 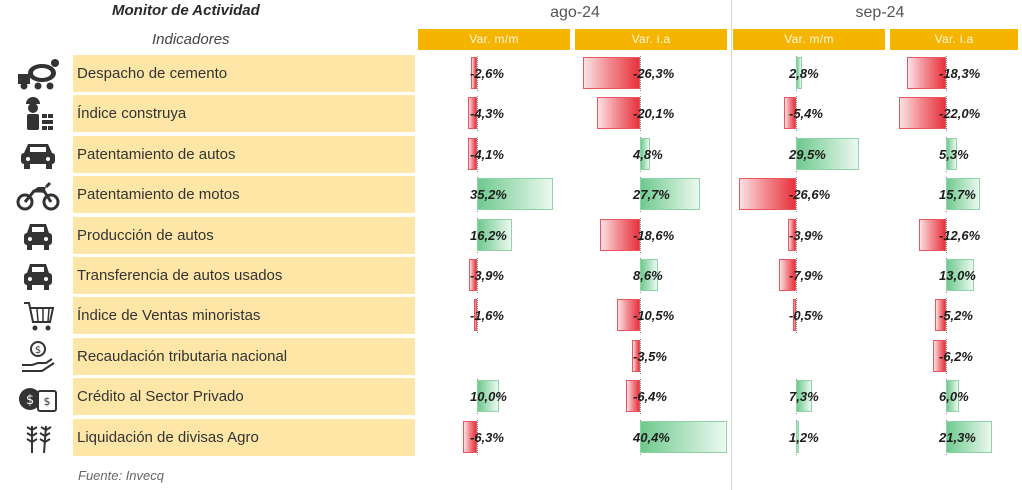 What do you see at coordinates (244, 114) in the screenshot?
I see `indicator-label: Índice construya` at bounding box center [244, 114].